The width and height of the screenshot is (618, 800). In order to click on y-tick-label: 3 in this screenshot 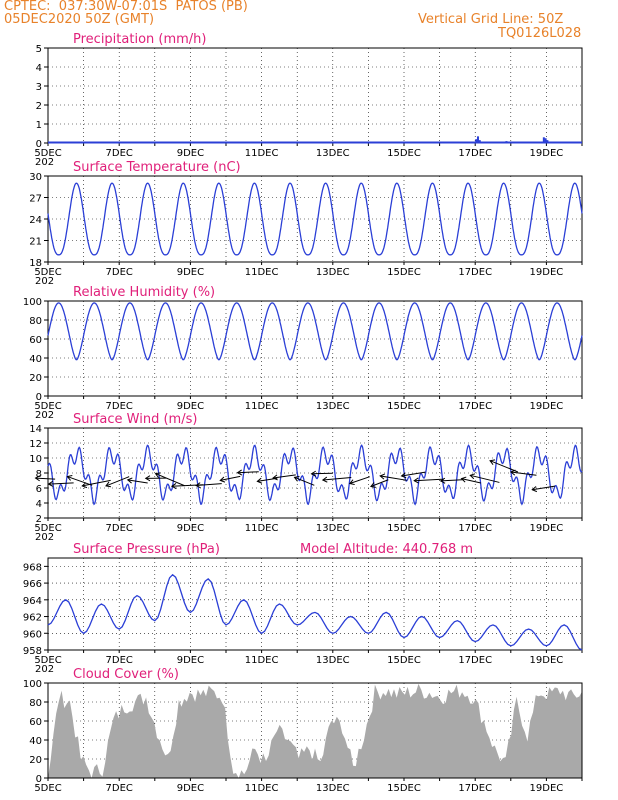, I will do `click(39, 87)`.